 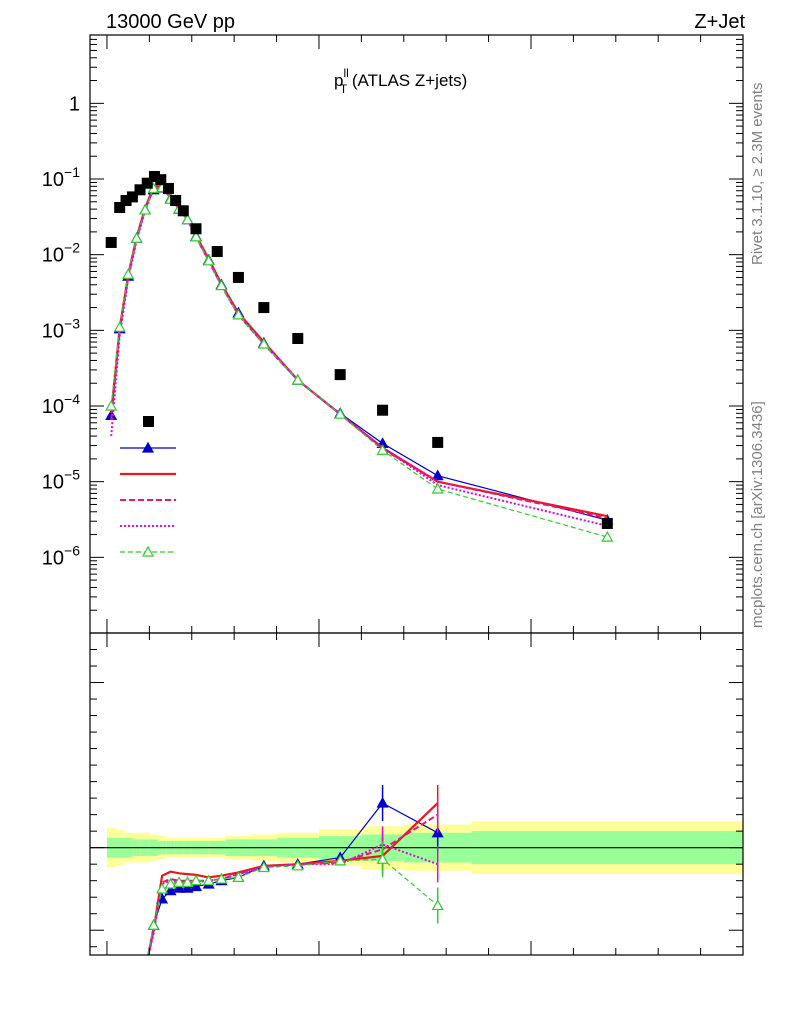 What do you see at coordinates (338, 80) in the screenshot?
I see `title-main: p` at bounding box center [338, 80].